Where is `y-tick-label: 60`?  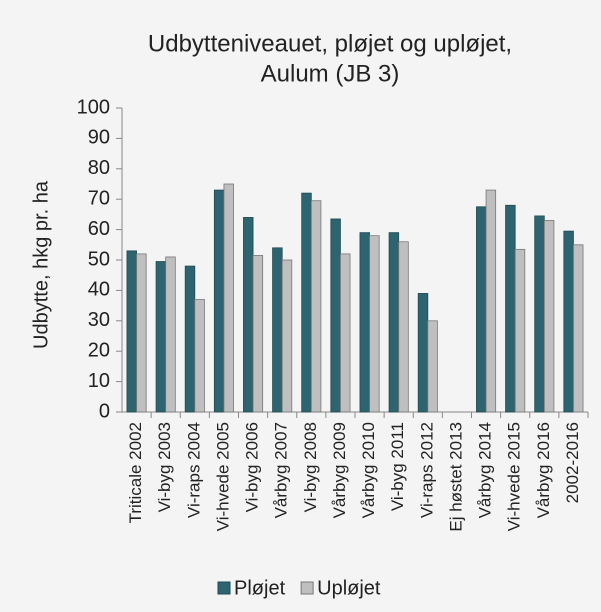
y-tick-label: 60 is located at coordinates (99, 229).